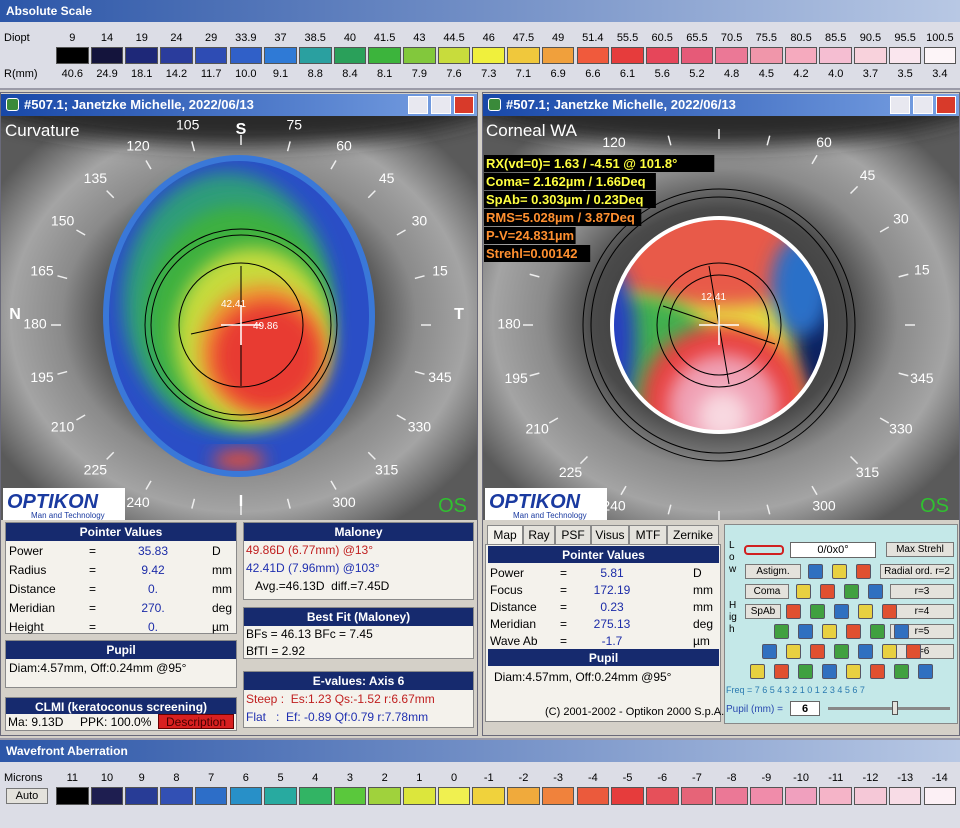  I want to click on panel-title: E-values: Axis 6, so click(358, 681).